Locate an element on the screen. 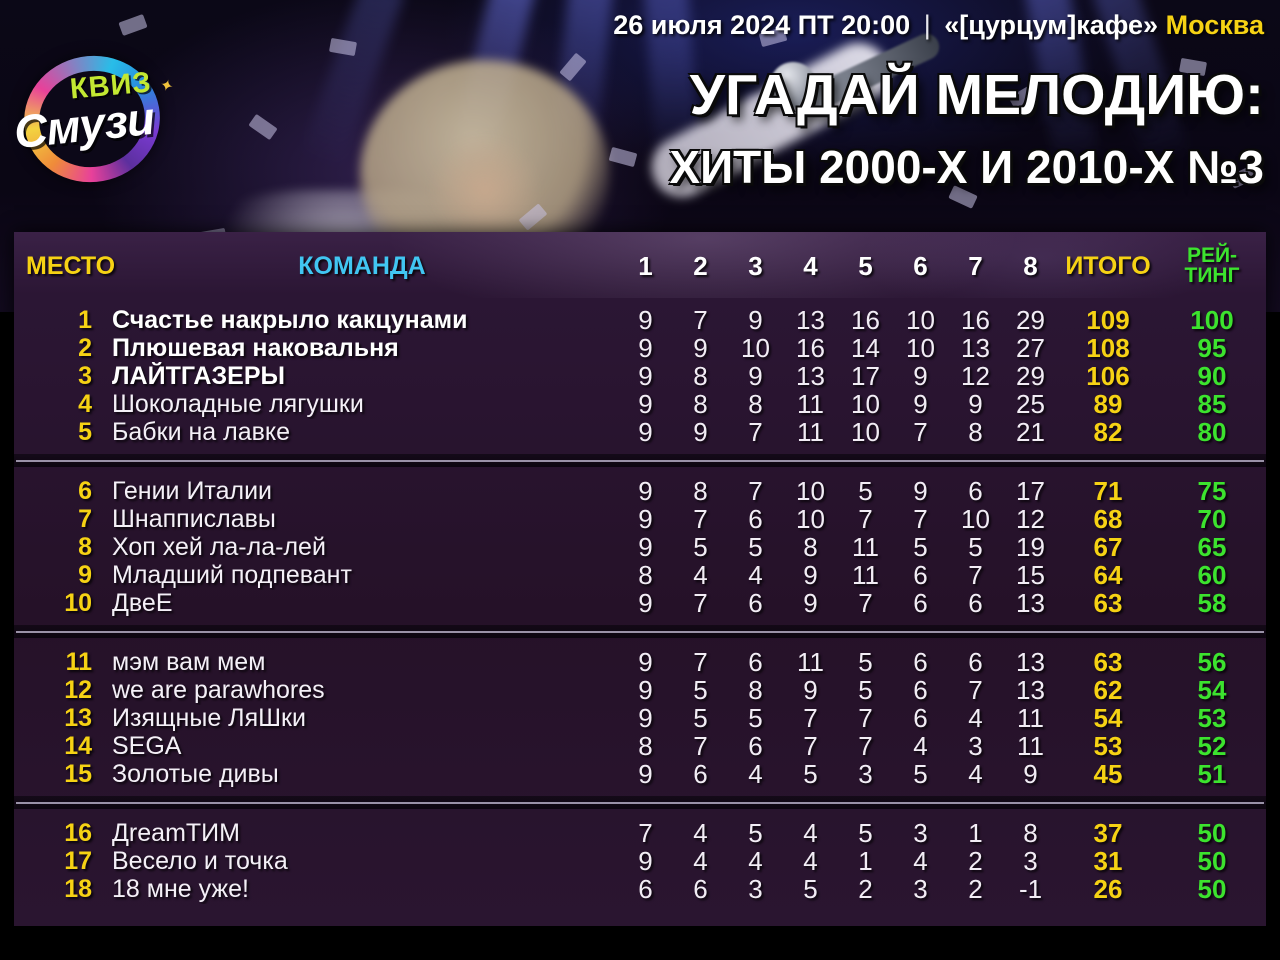 This screenshot has width=1280, height=960. column-header-rating: РЕЙ- ТИНГ is located at coordinates (1212, 265).